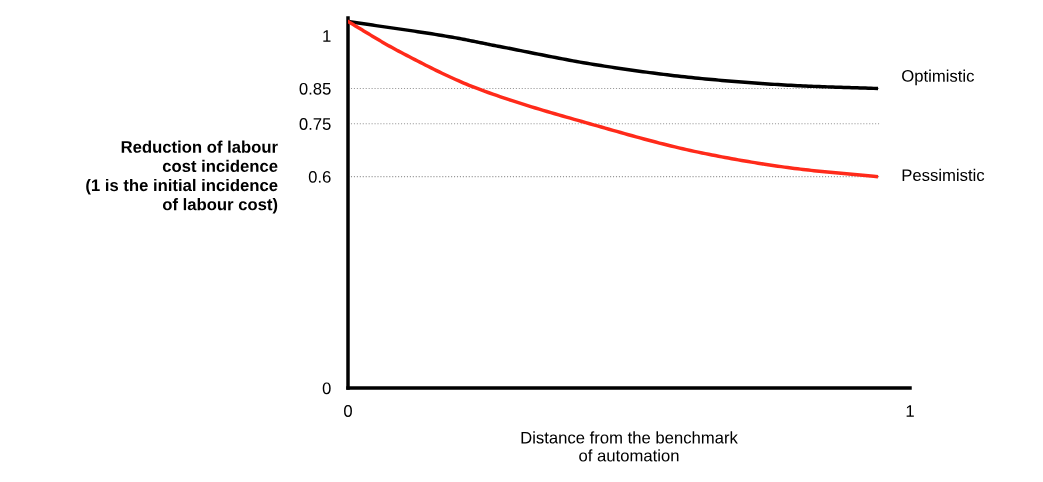  Describe the element at coordinates (943, 175) in the screenshot. I see `series-label: Pessimistic` at that location.